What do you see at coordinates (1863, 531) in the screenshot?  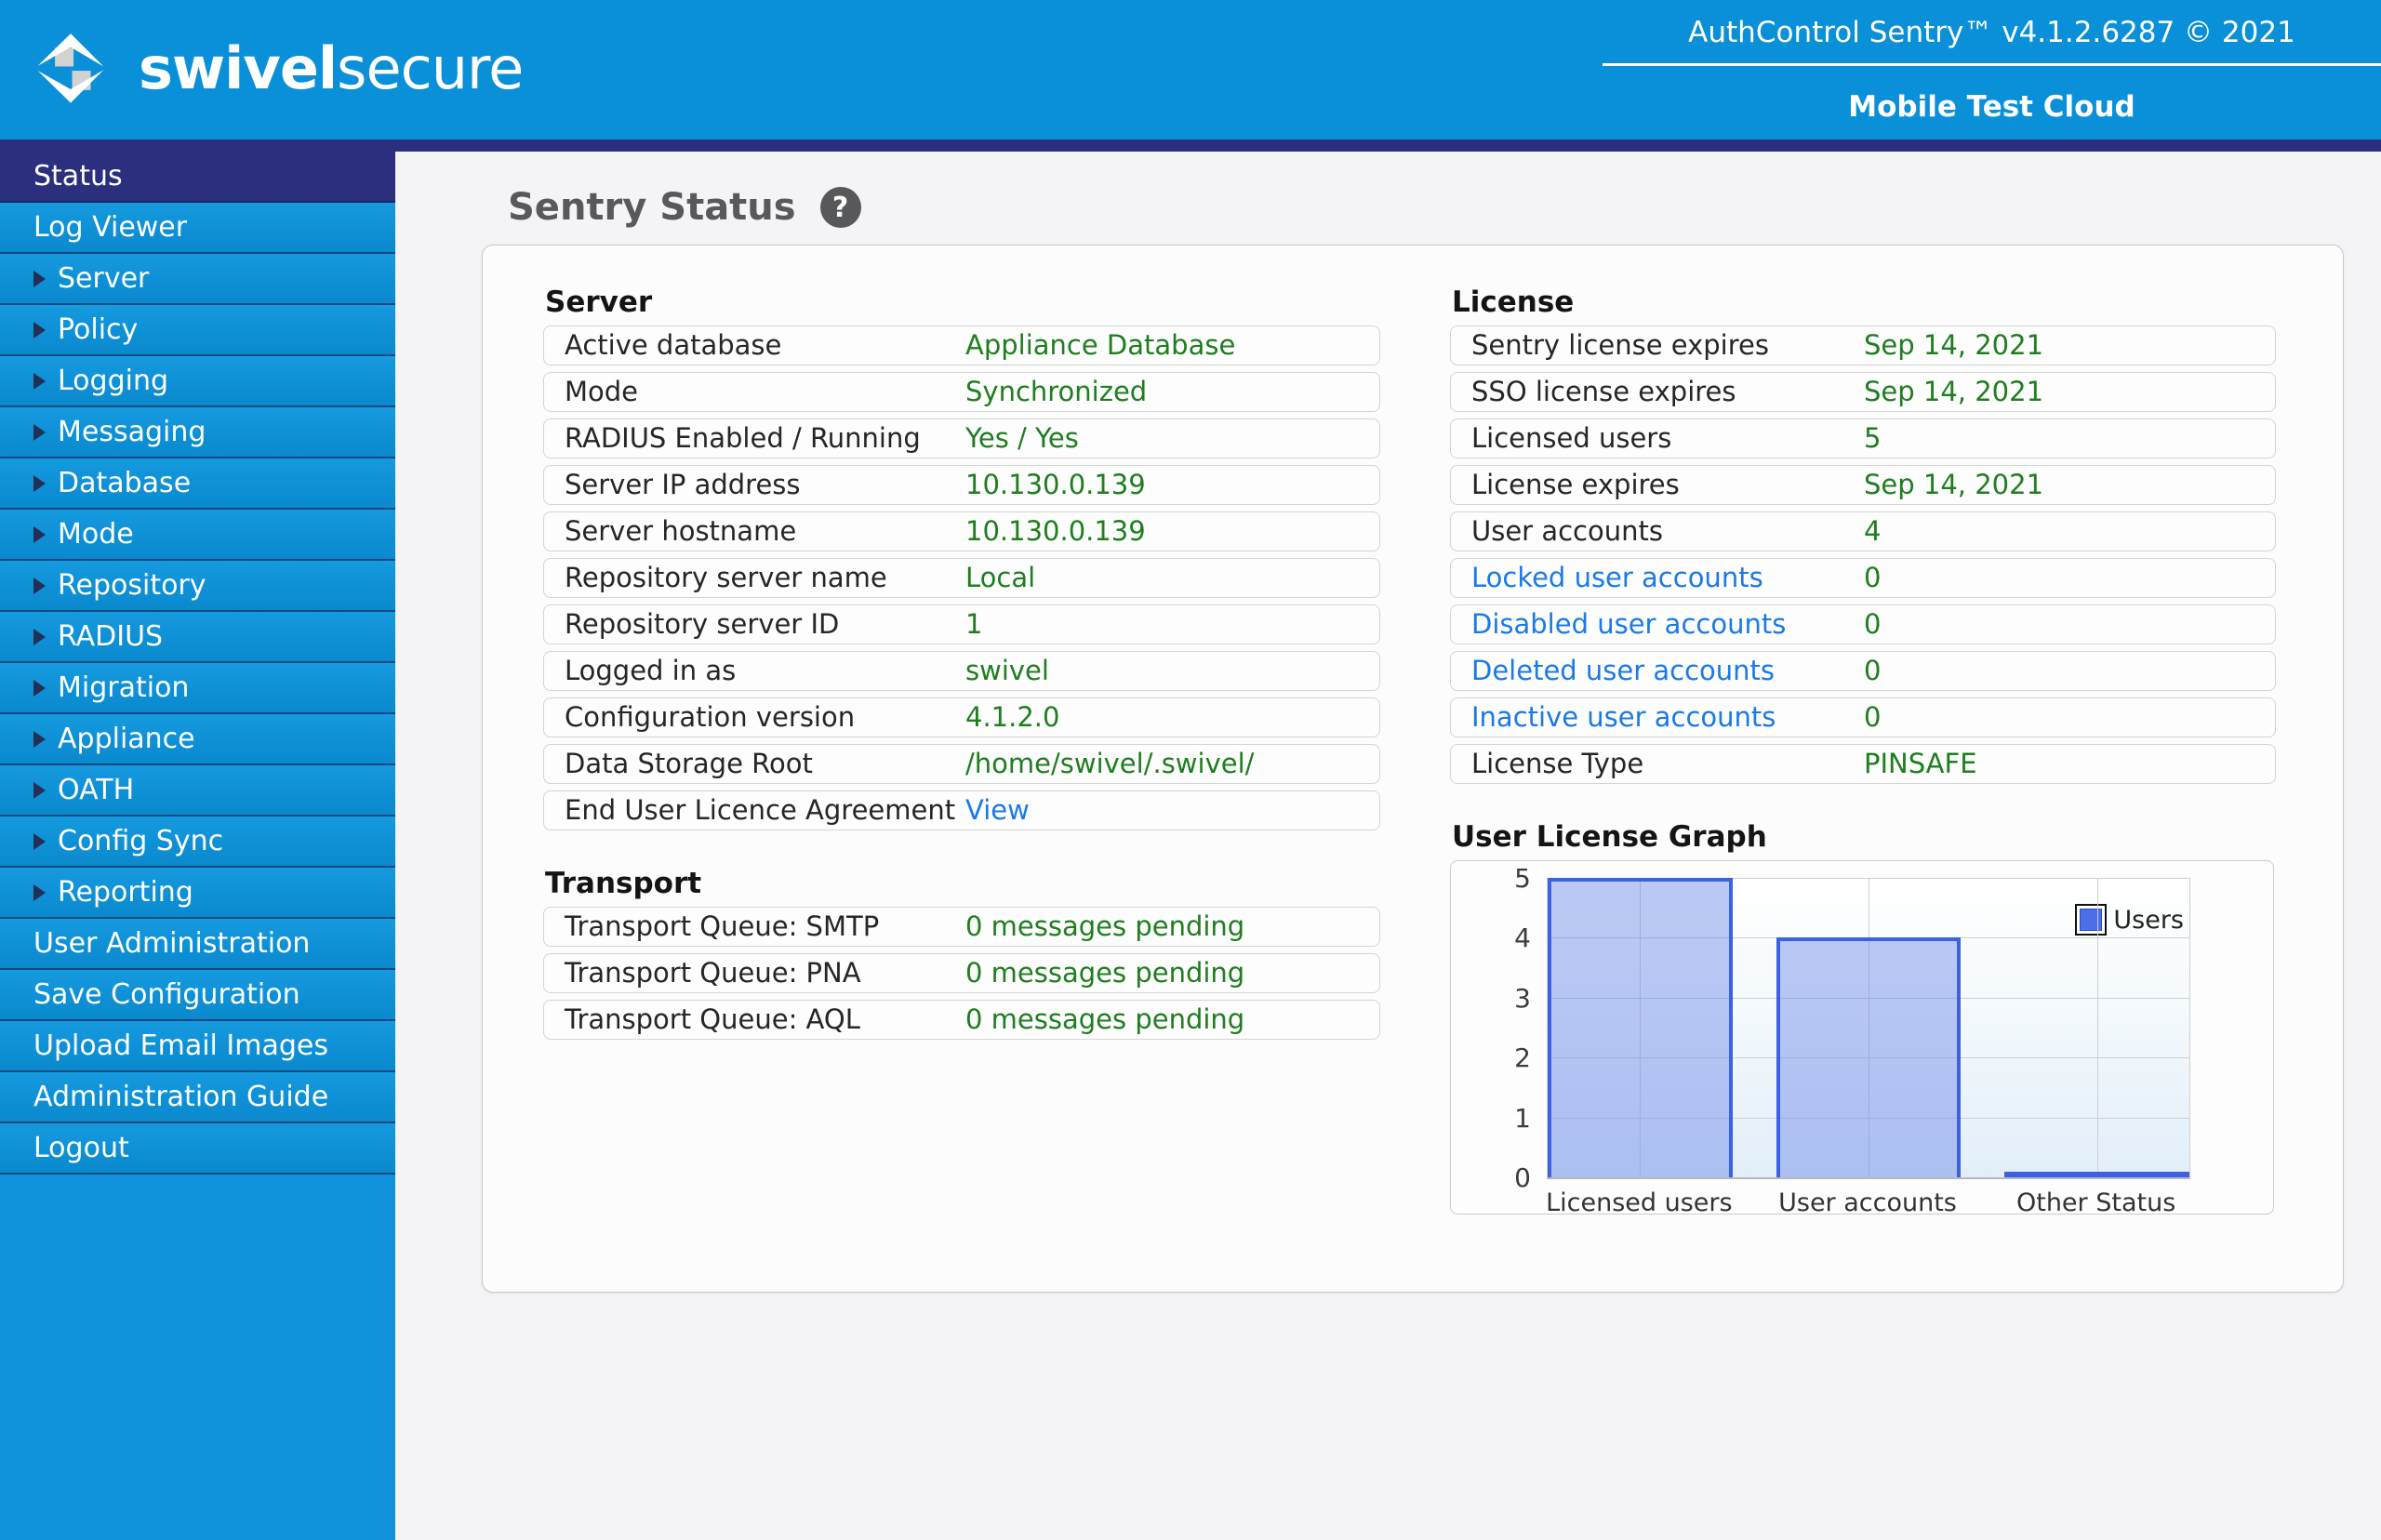 I see `status-row: User accounts 4` at bounding box center [1863, 531].